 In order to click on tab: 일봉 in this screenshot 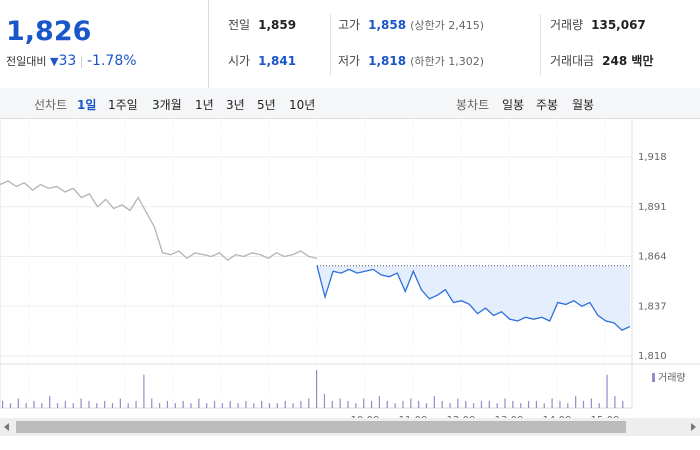, I will do `click(513, 105)`.